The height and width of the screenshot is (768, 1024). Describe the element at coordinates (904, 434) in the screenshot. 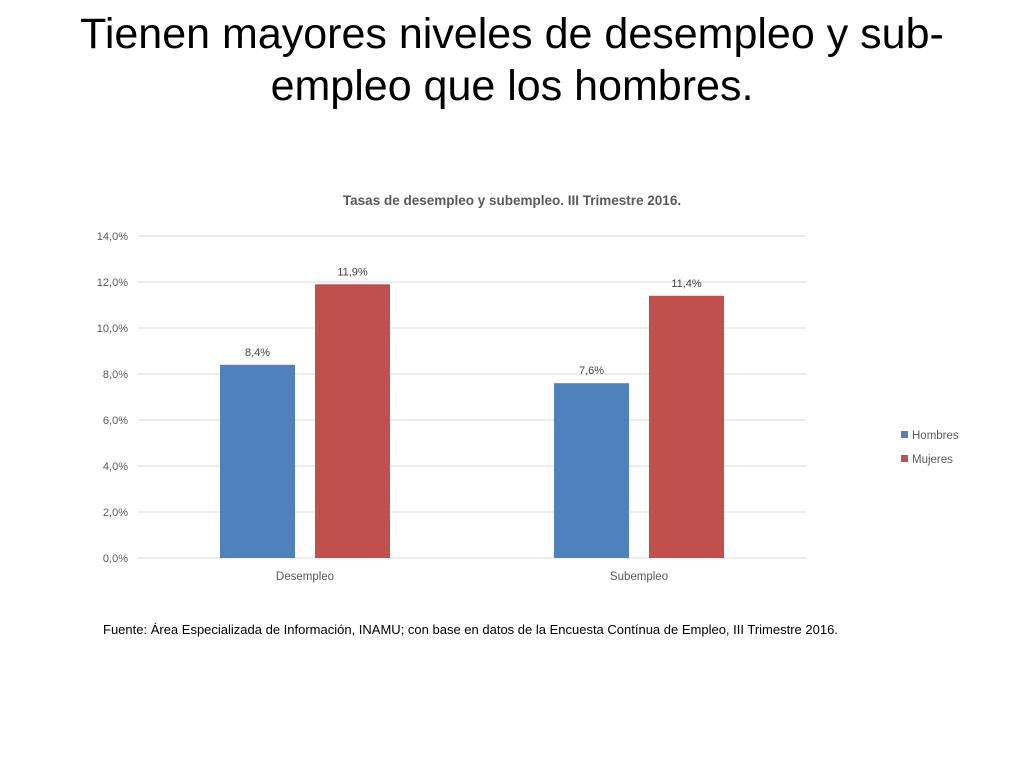

I see `legend-swatch-hombres` at that location.